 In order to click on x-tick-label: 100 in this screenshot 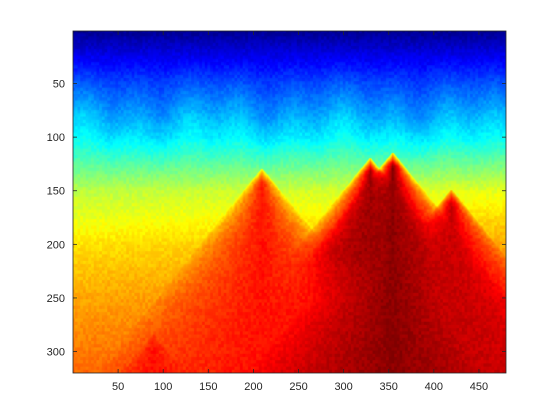, I will do `click(163, 387)`.